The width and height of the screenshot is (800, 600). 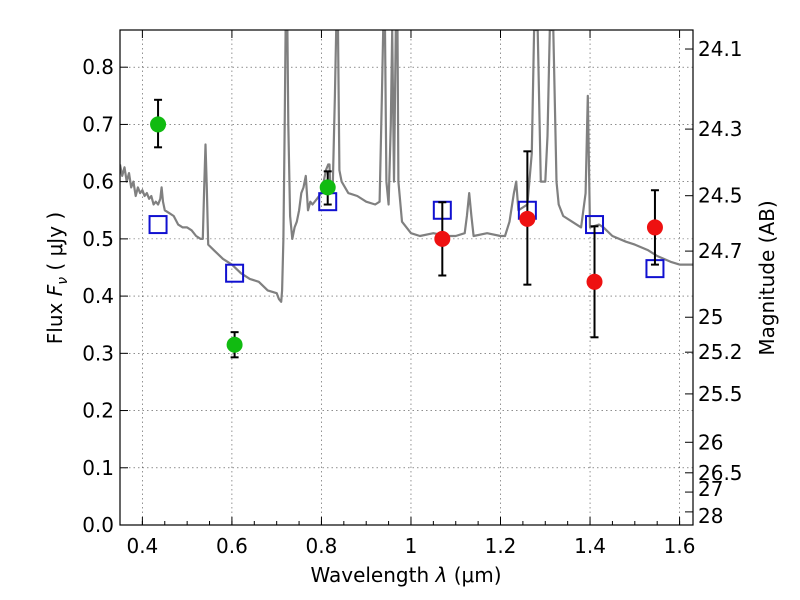 What do you see at coordinates (720, 49) in the screenshot?
I see `y2-tick-label: 24.1` at bounding box center [720, 49].